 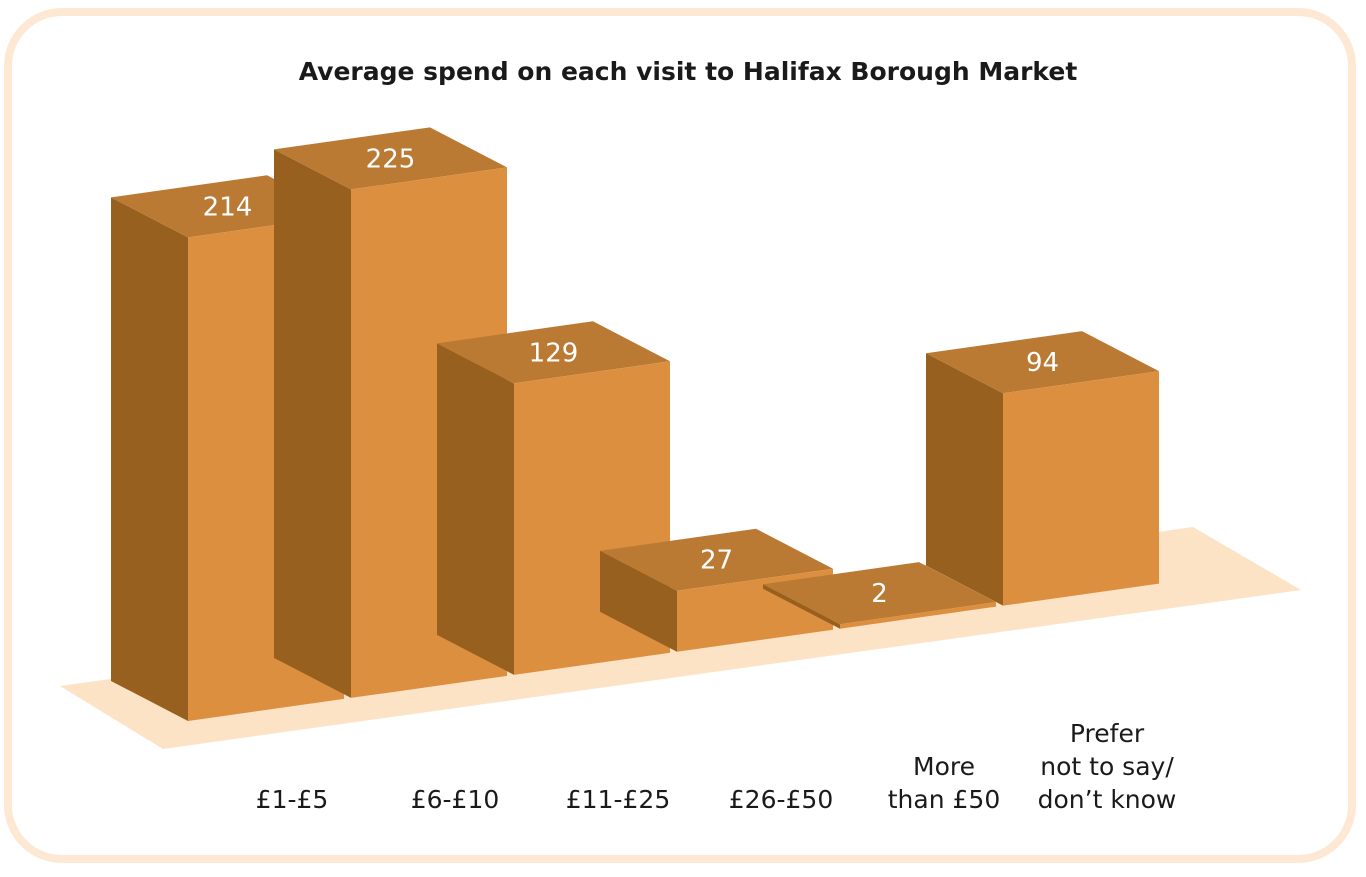 I want to click on x-tick-label: £26-£50, so click(x=781, y=799).